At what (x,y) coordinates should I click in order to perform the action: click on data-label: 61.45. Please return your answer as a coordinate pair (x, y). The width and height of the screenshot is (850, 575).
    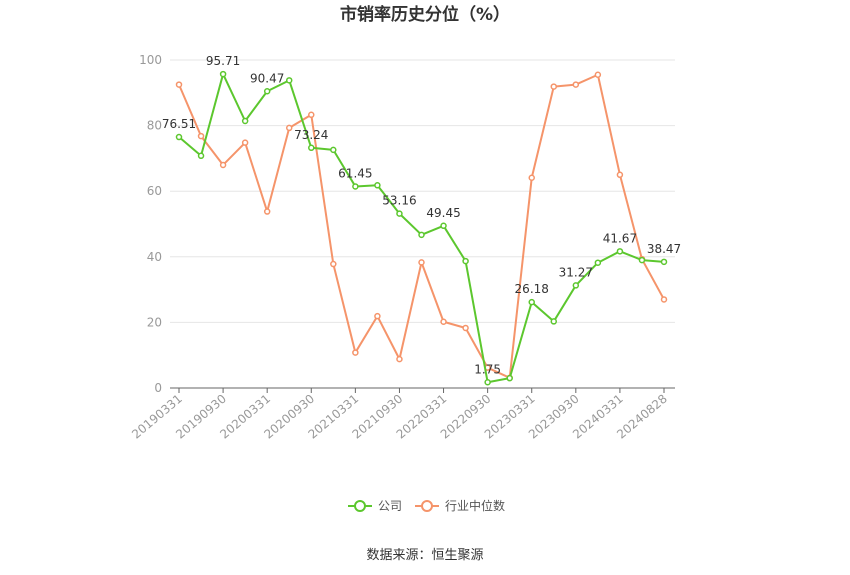
    Looking at the image, I should click on (355, 173).